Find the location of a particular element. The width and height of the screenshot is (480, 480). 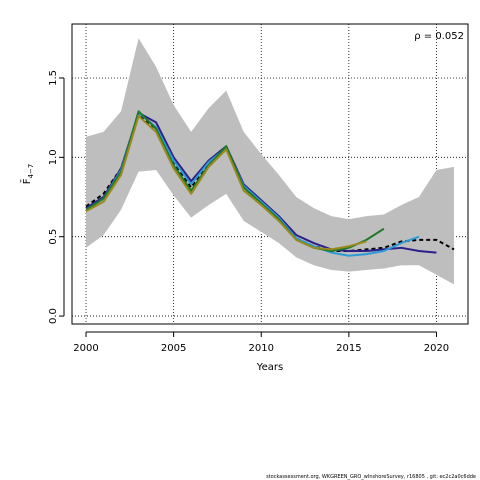

x-tick-label: 2005 is located at coordinates (173, 348).